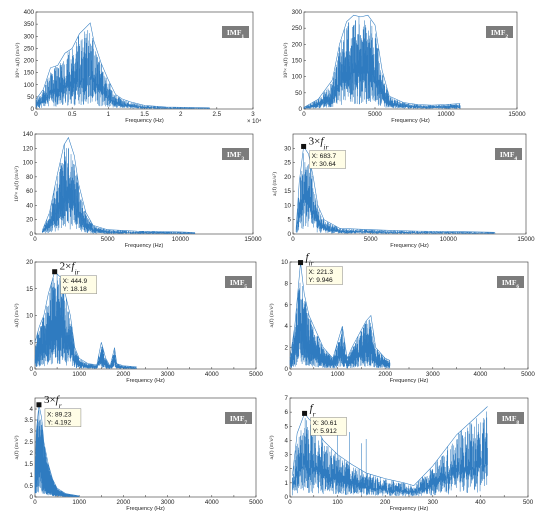  What do you see at coordinates (144, 114) in the screenshot?
I see `x-tick-label: 1.5` at bounding box center [144, 114].